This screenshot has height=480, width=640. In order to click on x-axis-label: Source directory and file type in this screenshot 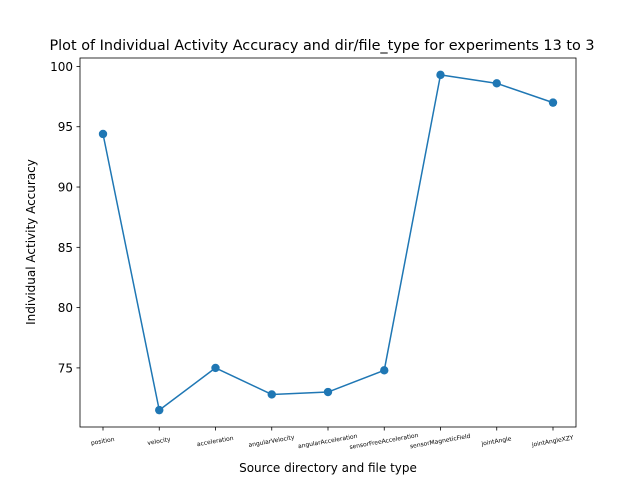, I will do `click(328, 468)`.